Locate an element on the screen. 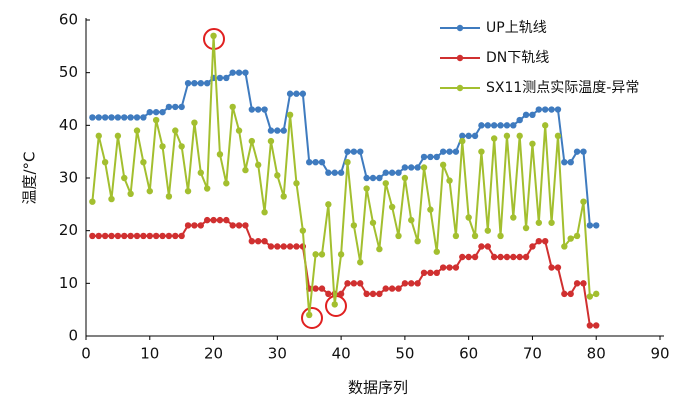  y-tick-label: 20 is located at coordinates (68, 230).